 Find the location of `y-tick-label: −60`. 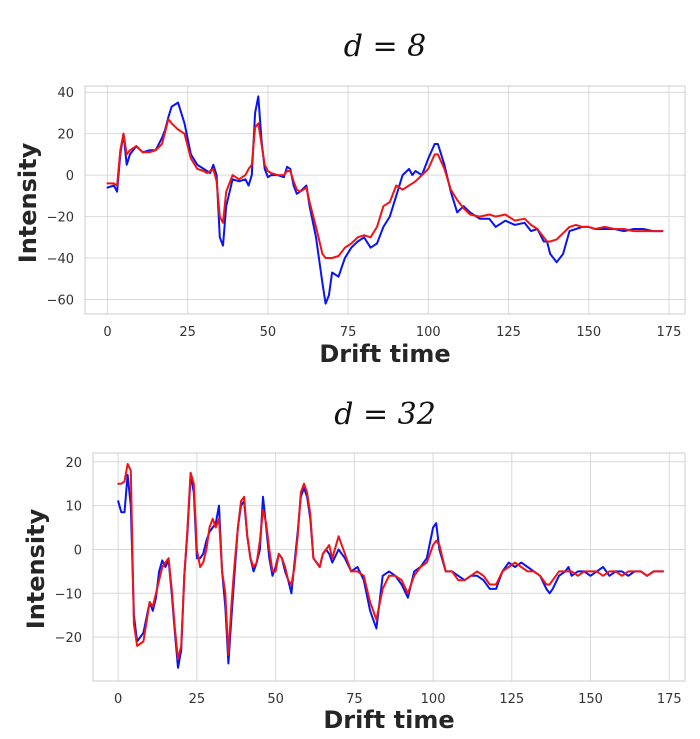

y-tick-label: −60 is located at coordinates (60, 300).